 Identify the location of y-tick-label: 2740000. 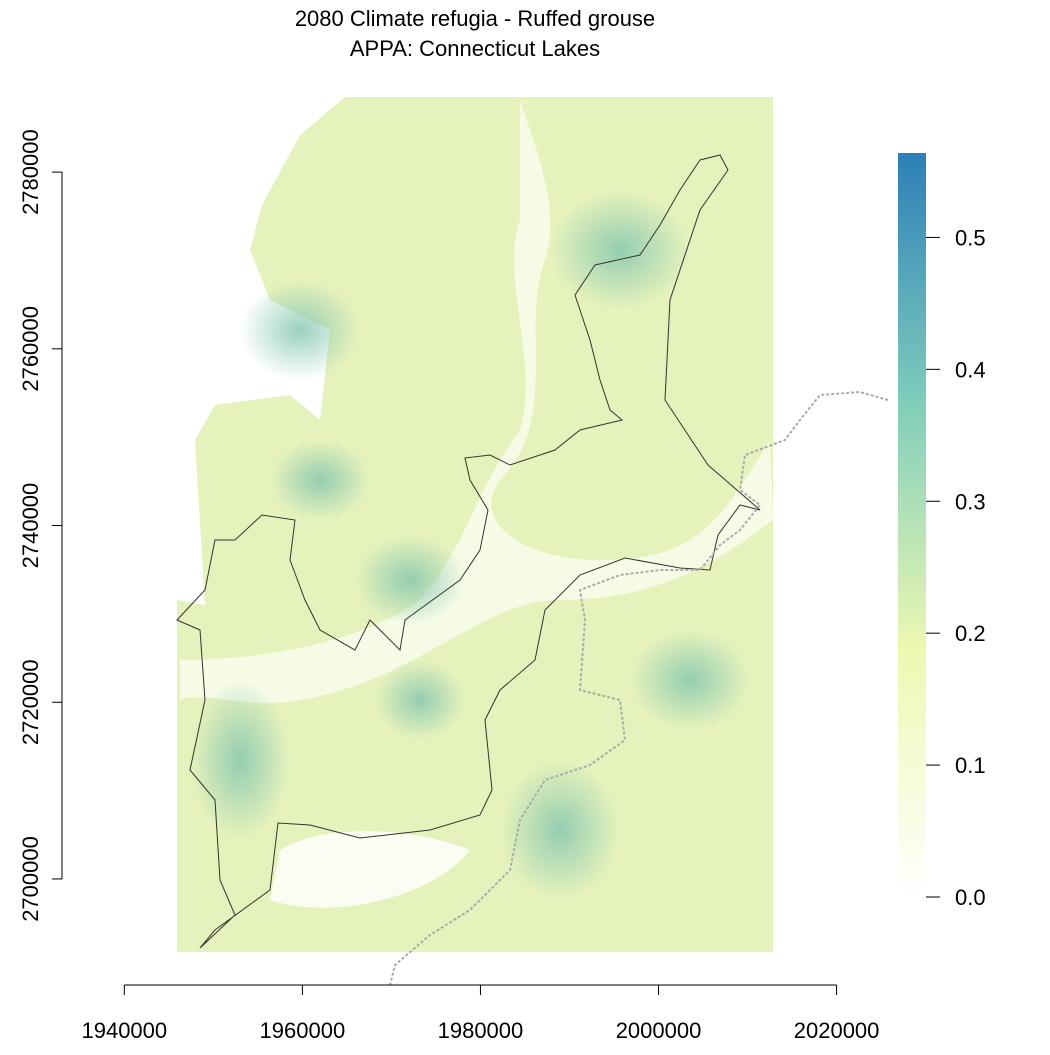
(30, 526).